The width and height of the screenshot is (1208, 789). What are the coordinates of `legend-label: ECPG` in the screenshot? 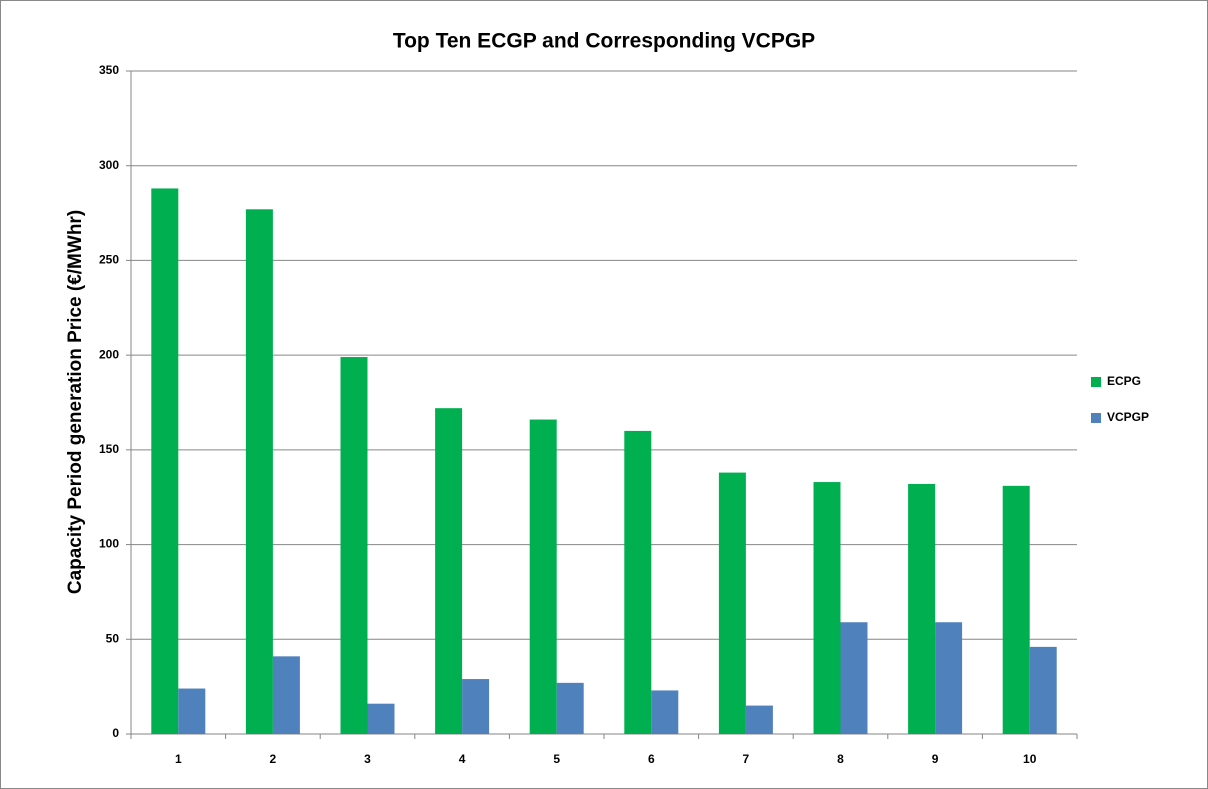 It's located at (1124, 381).